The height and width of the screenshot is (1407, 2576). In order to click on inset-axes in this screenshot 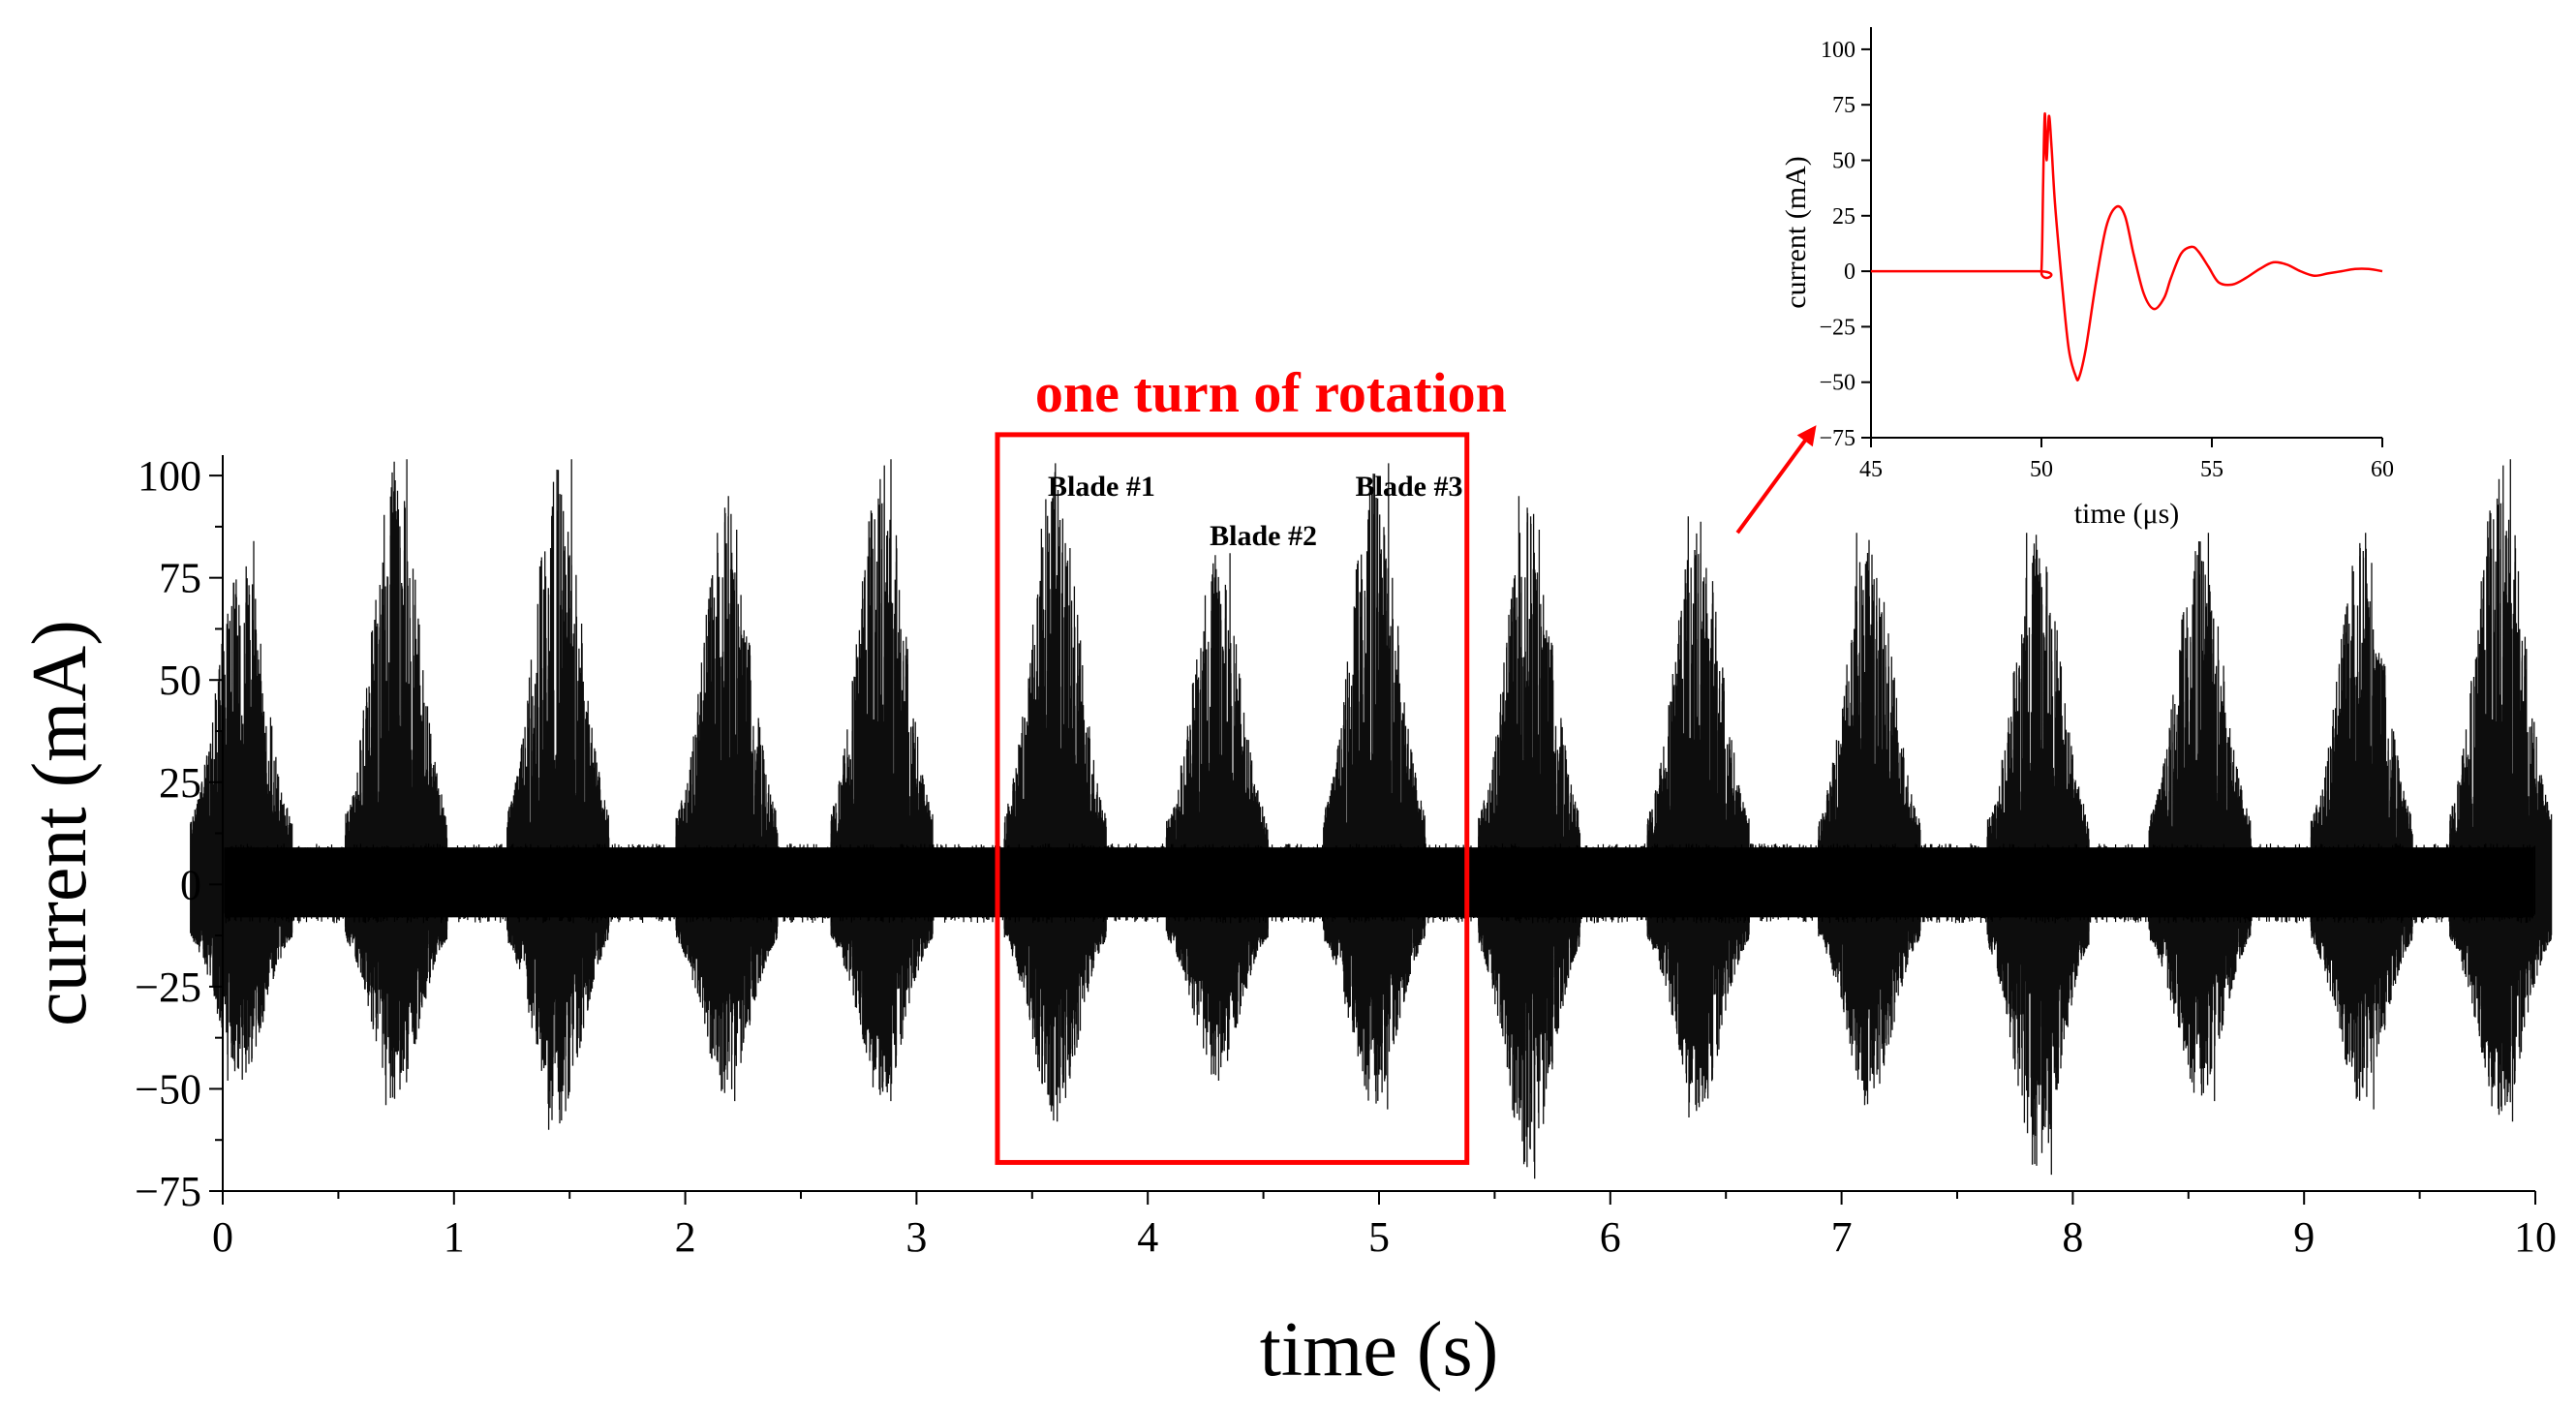, I will do `click(2126, 233)`.